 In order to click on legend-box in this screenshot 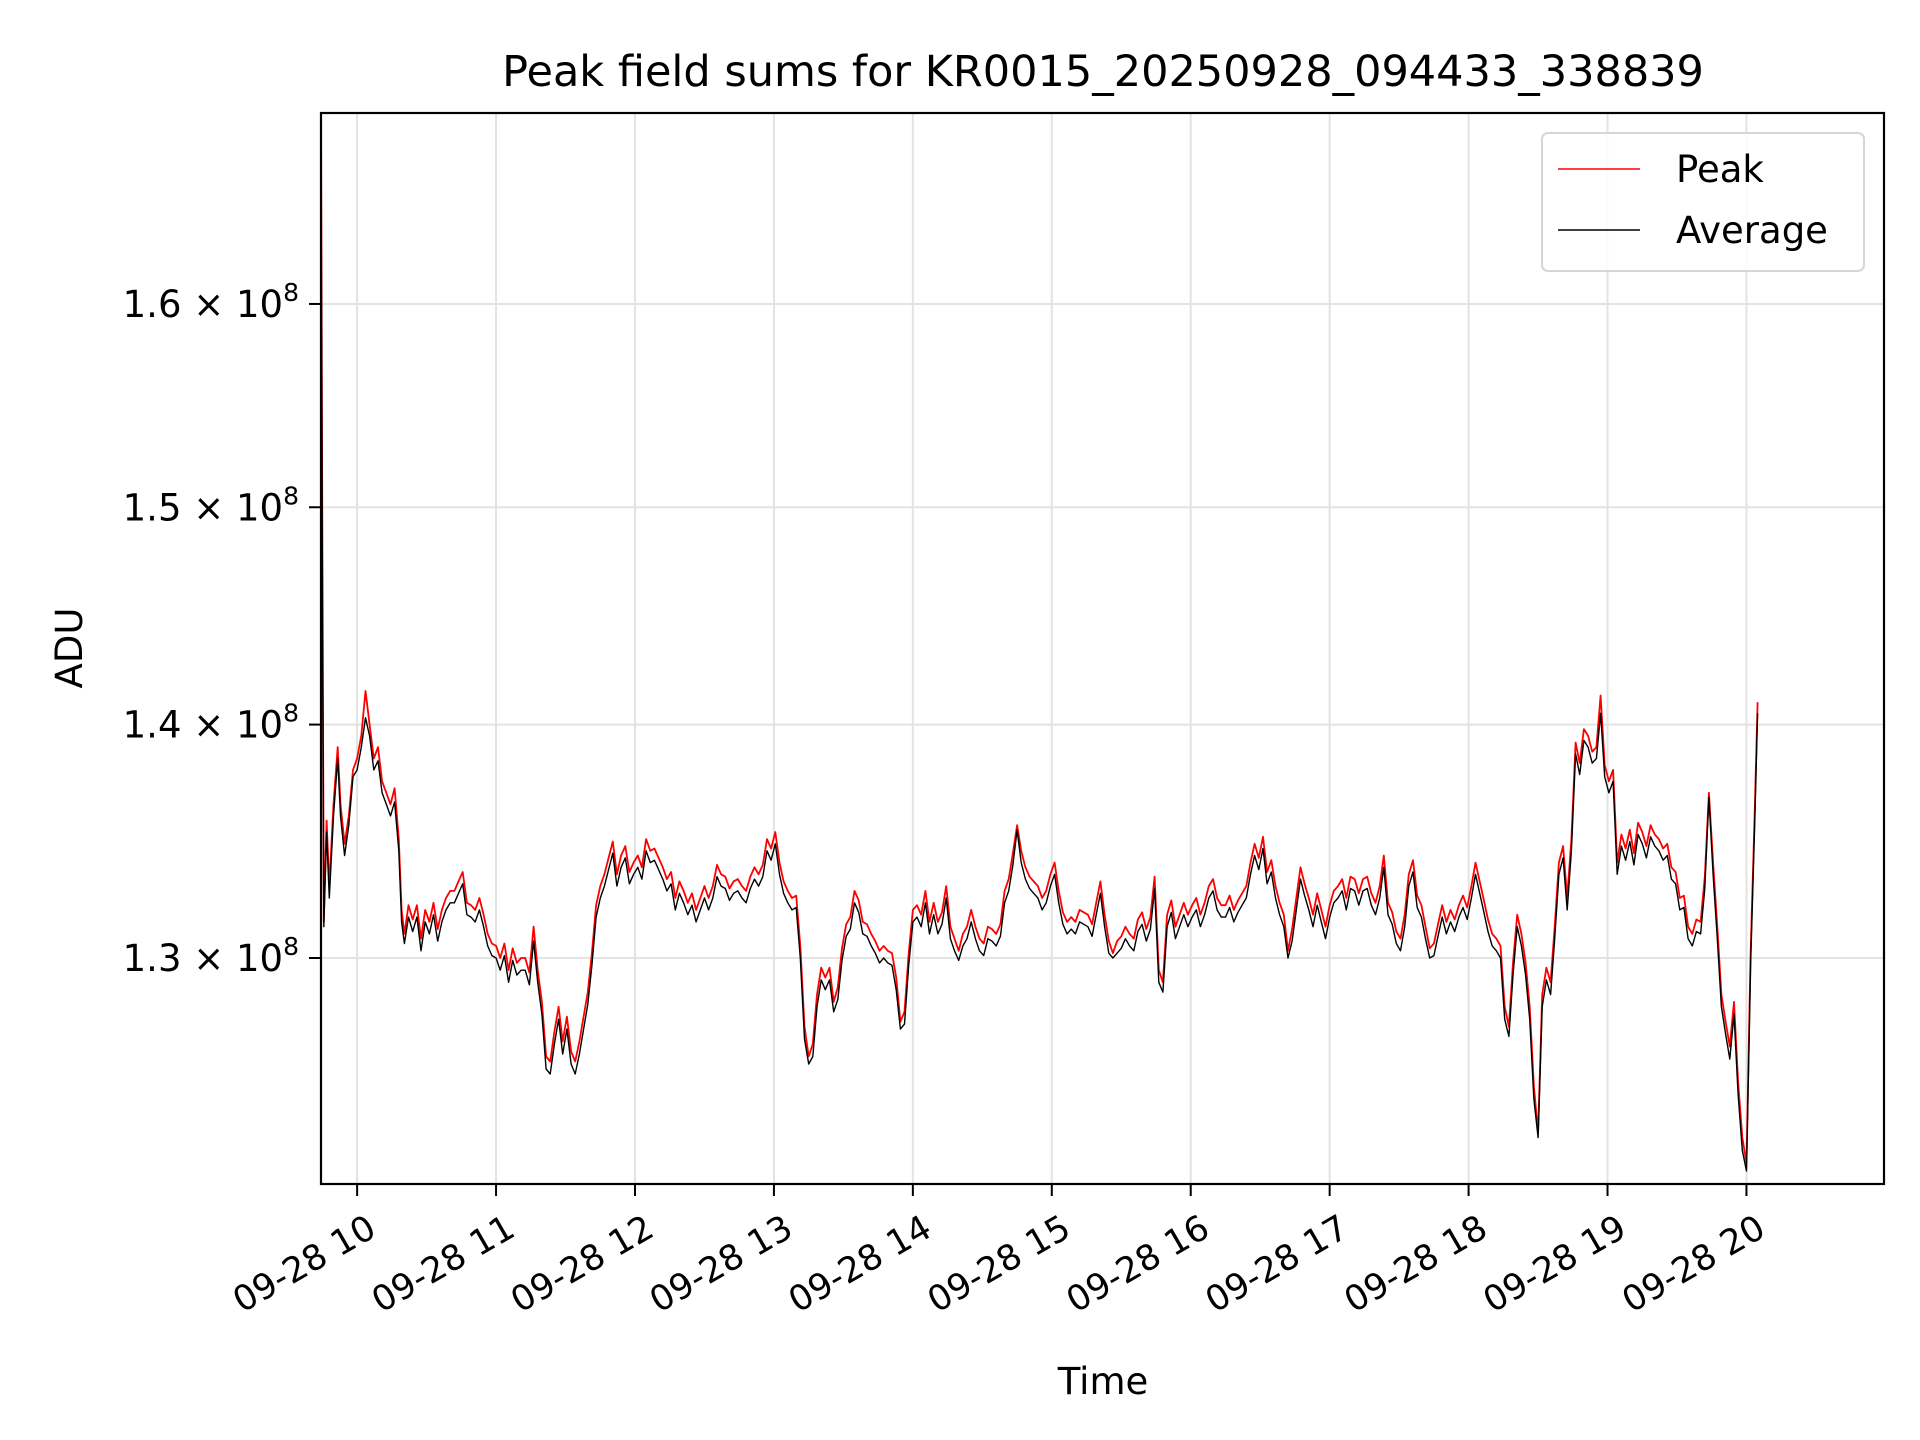, I will do `click(1703, 202)`.